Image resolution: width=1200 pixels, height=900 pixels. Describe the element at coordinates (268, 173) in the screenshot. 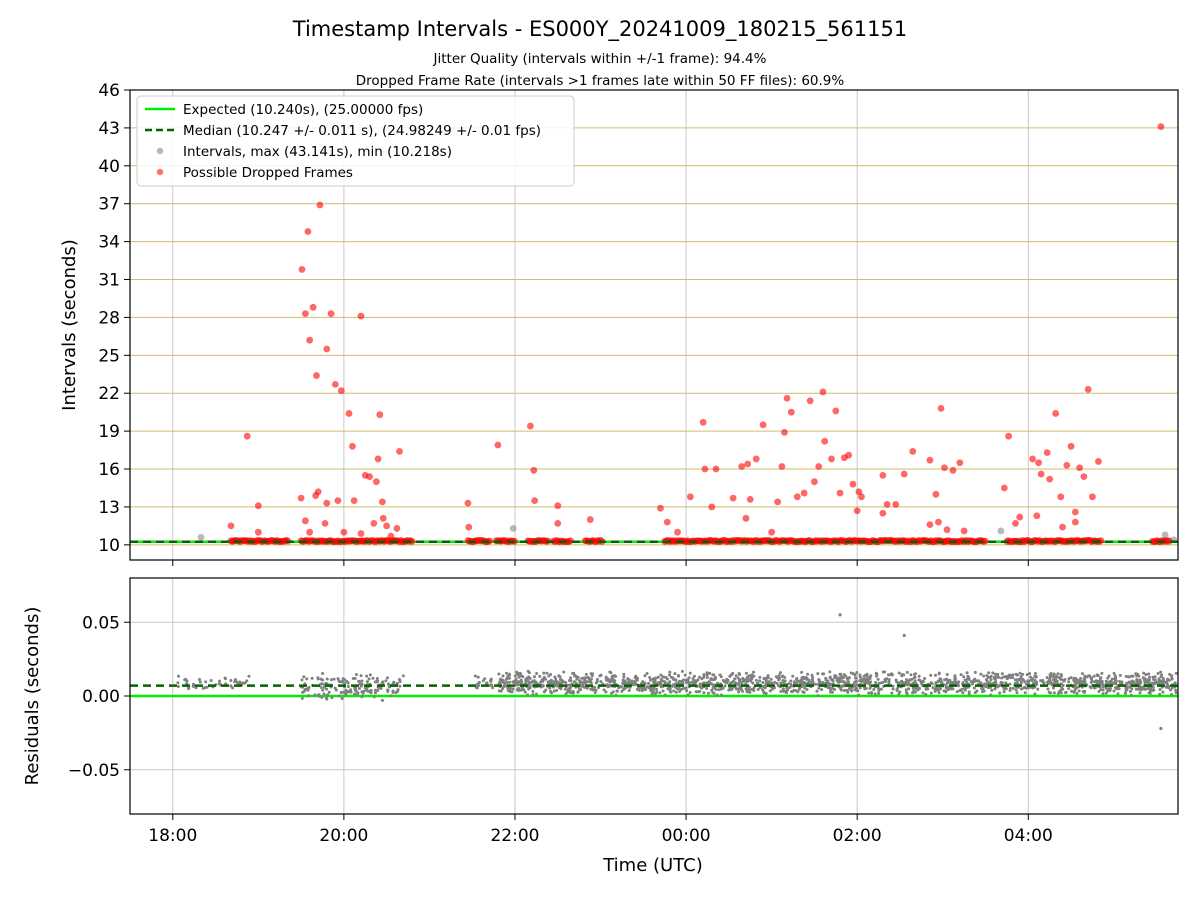

I see `legend-dropped-label: Possible Dropped Frames` at that location.